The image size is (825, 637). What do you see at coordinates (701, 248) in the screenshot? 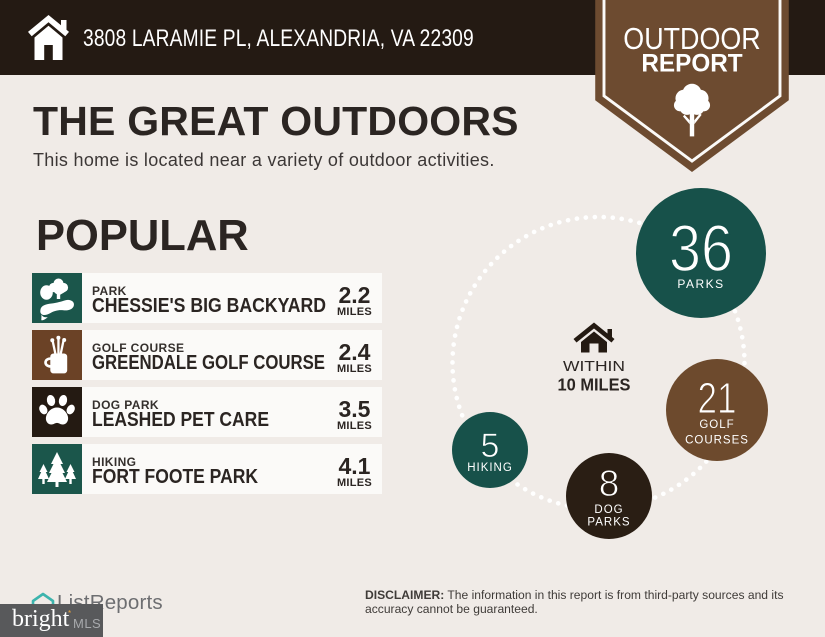
I see `svg-text: 36` at bounding box center [701, 248].